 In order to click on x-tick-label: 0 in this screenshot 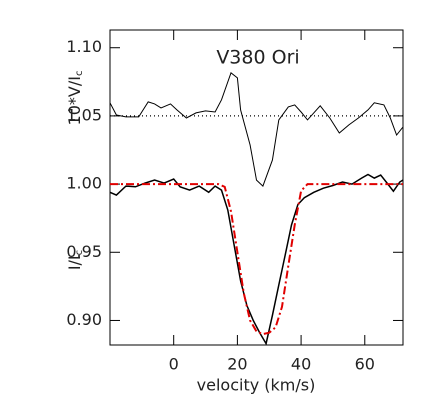, I will do `click(174, 364)`.